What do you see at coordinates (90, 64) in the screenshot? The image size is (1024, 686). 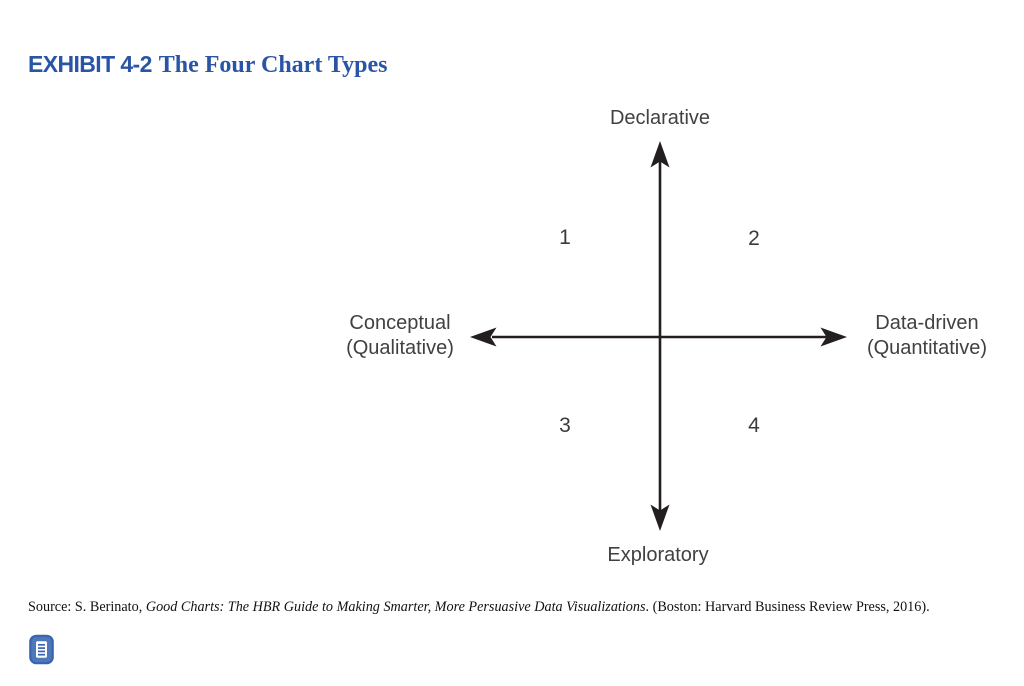 I see `exhibit-label: EXHIBIT 4-2` at bounding box center [90, 64].